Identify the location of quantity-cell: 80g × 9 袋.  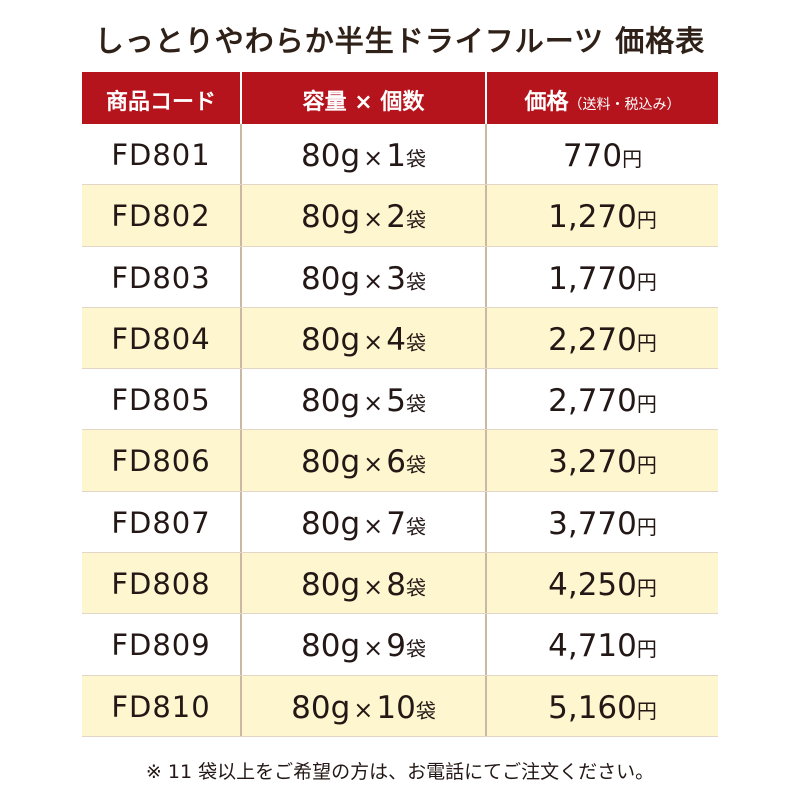
(364, 644).